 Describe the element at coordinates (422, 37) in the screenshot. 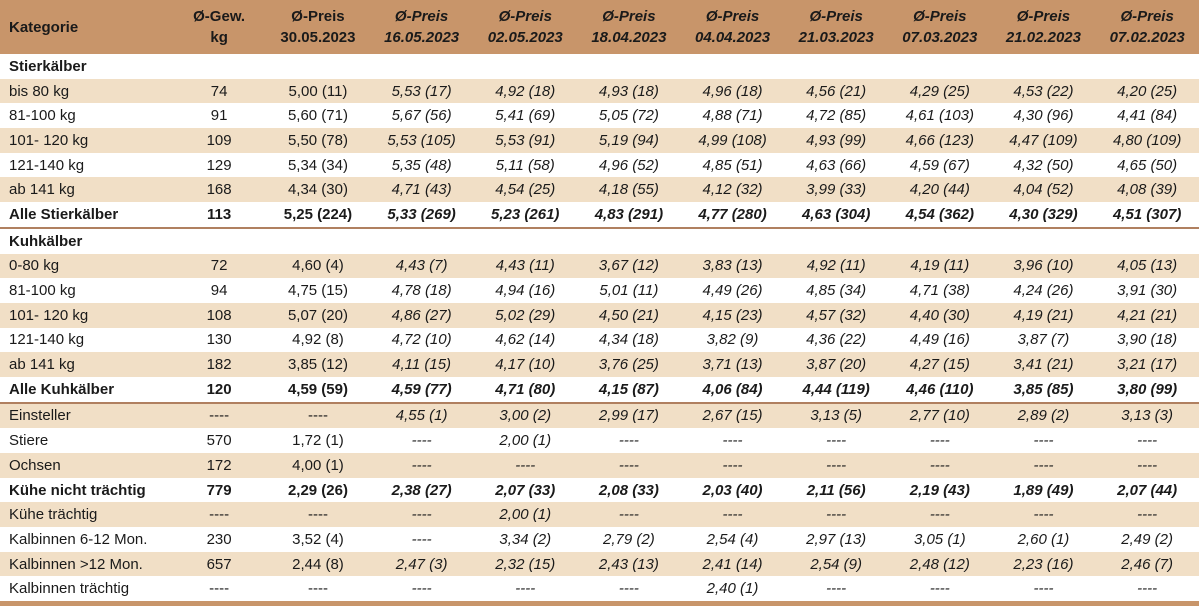

I see `header-date: 16.05.2023` at that location.